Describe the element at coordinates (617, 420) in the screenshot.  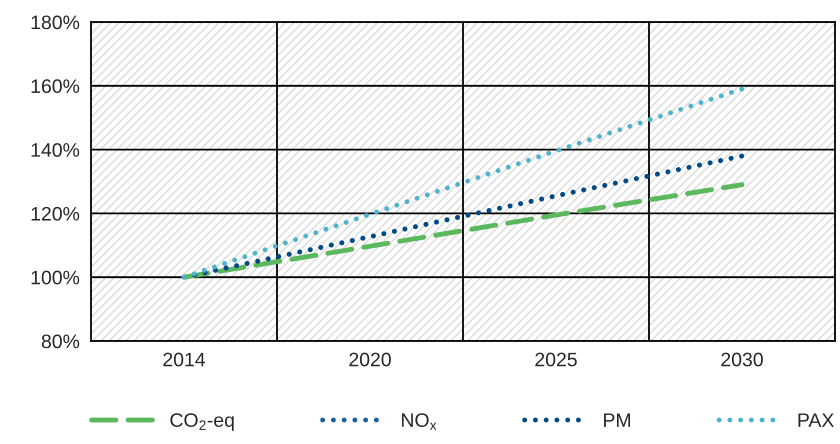
I see `legend-label: PM` at that location.